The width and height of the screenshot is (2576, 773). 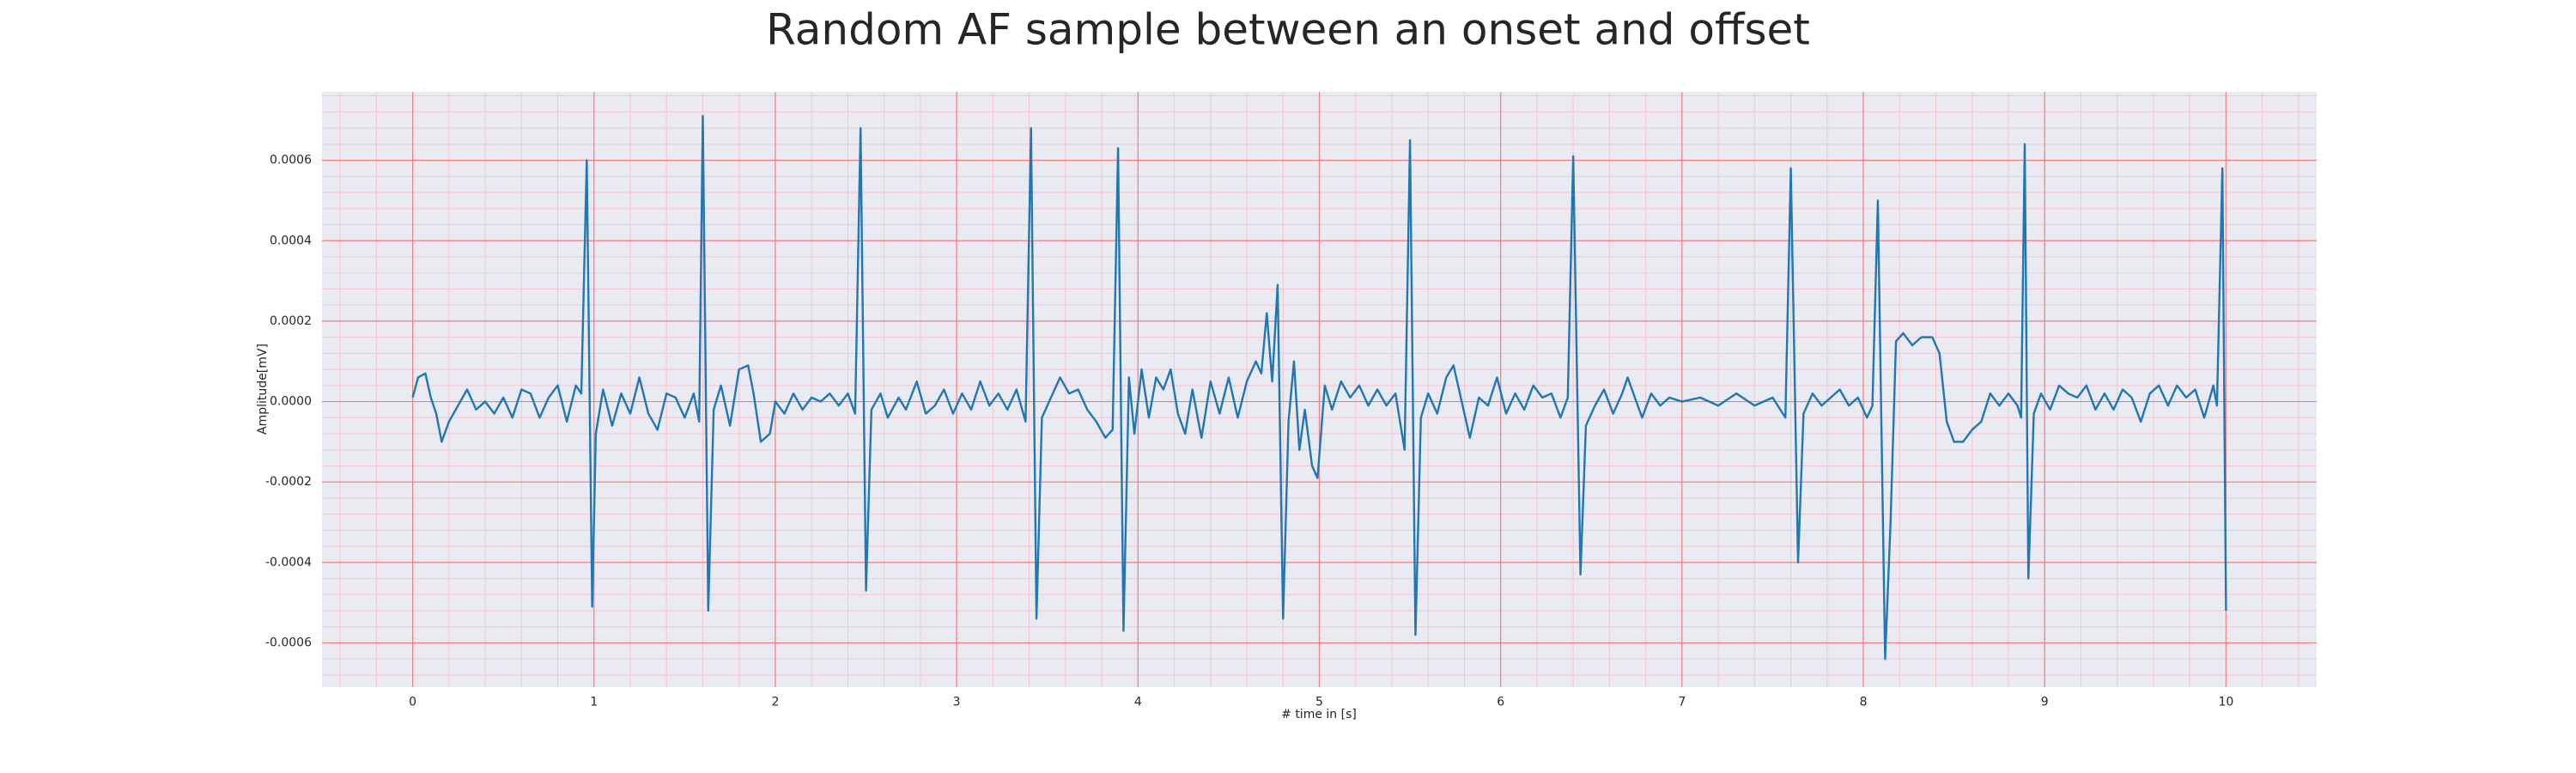 What do you see at coordinates (1138, 702) in the screenshot?
I see `x-tick-label: 4` at bounding box center [1138, 702].